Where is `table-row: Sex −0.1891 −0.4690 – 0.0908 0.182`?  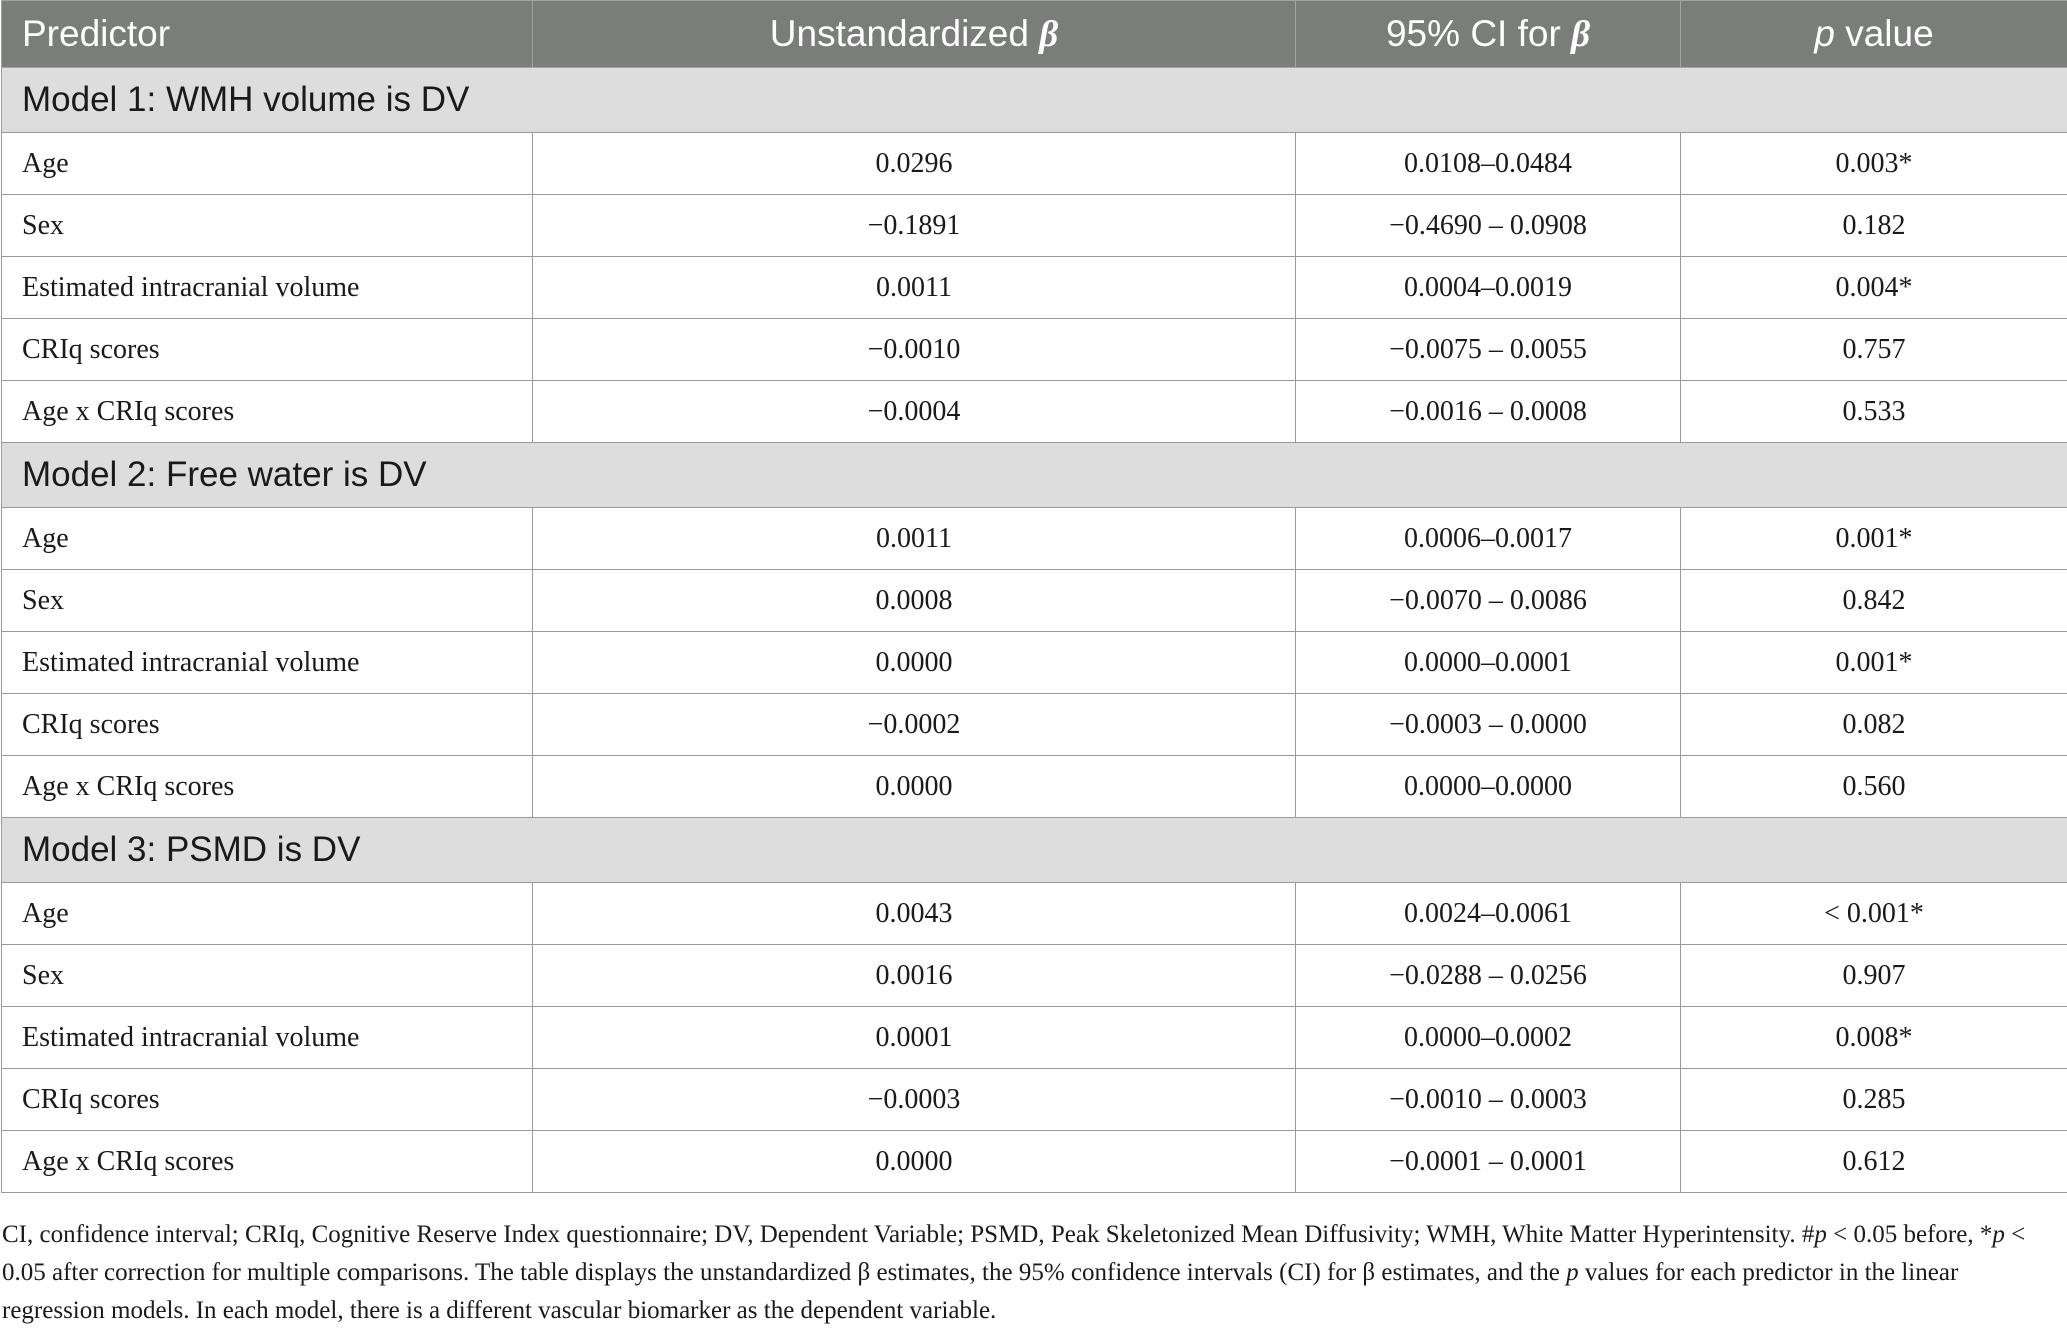 table-row: Sex −0.1891 −0.4690 – 0.0908 0.182 is located at coordinates (1034, 225).